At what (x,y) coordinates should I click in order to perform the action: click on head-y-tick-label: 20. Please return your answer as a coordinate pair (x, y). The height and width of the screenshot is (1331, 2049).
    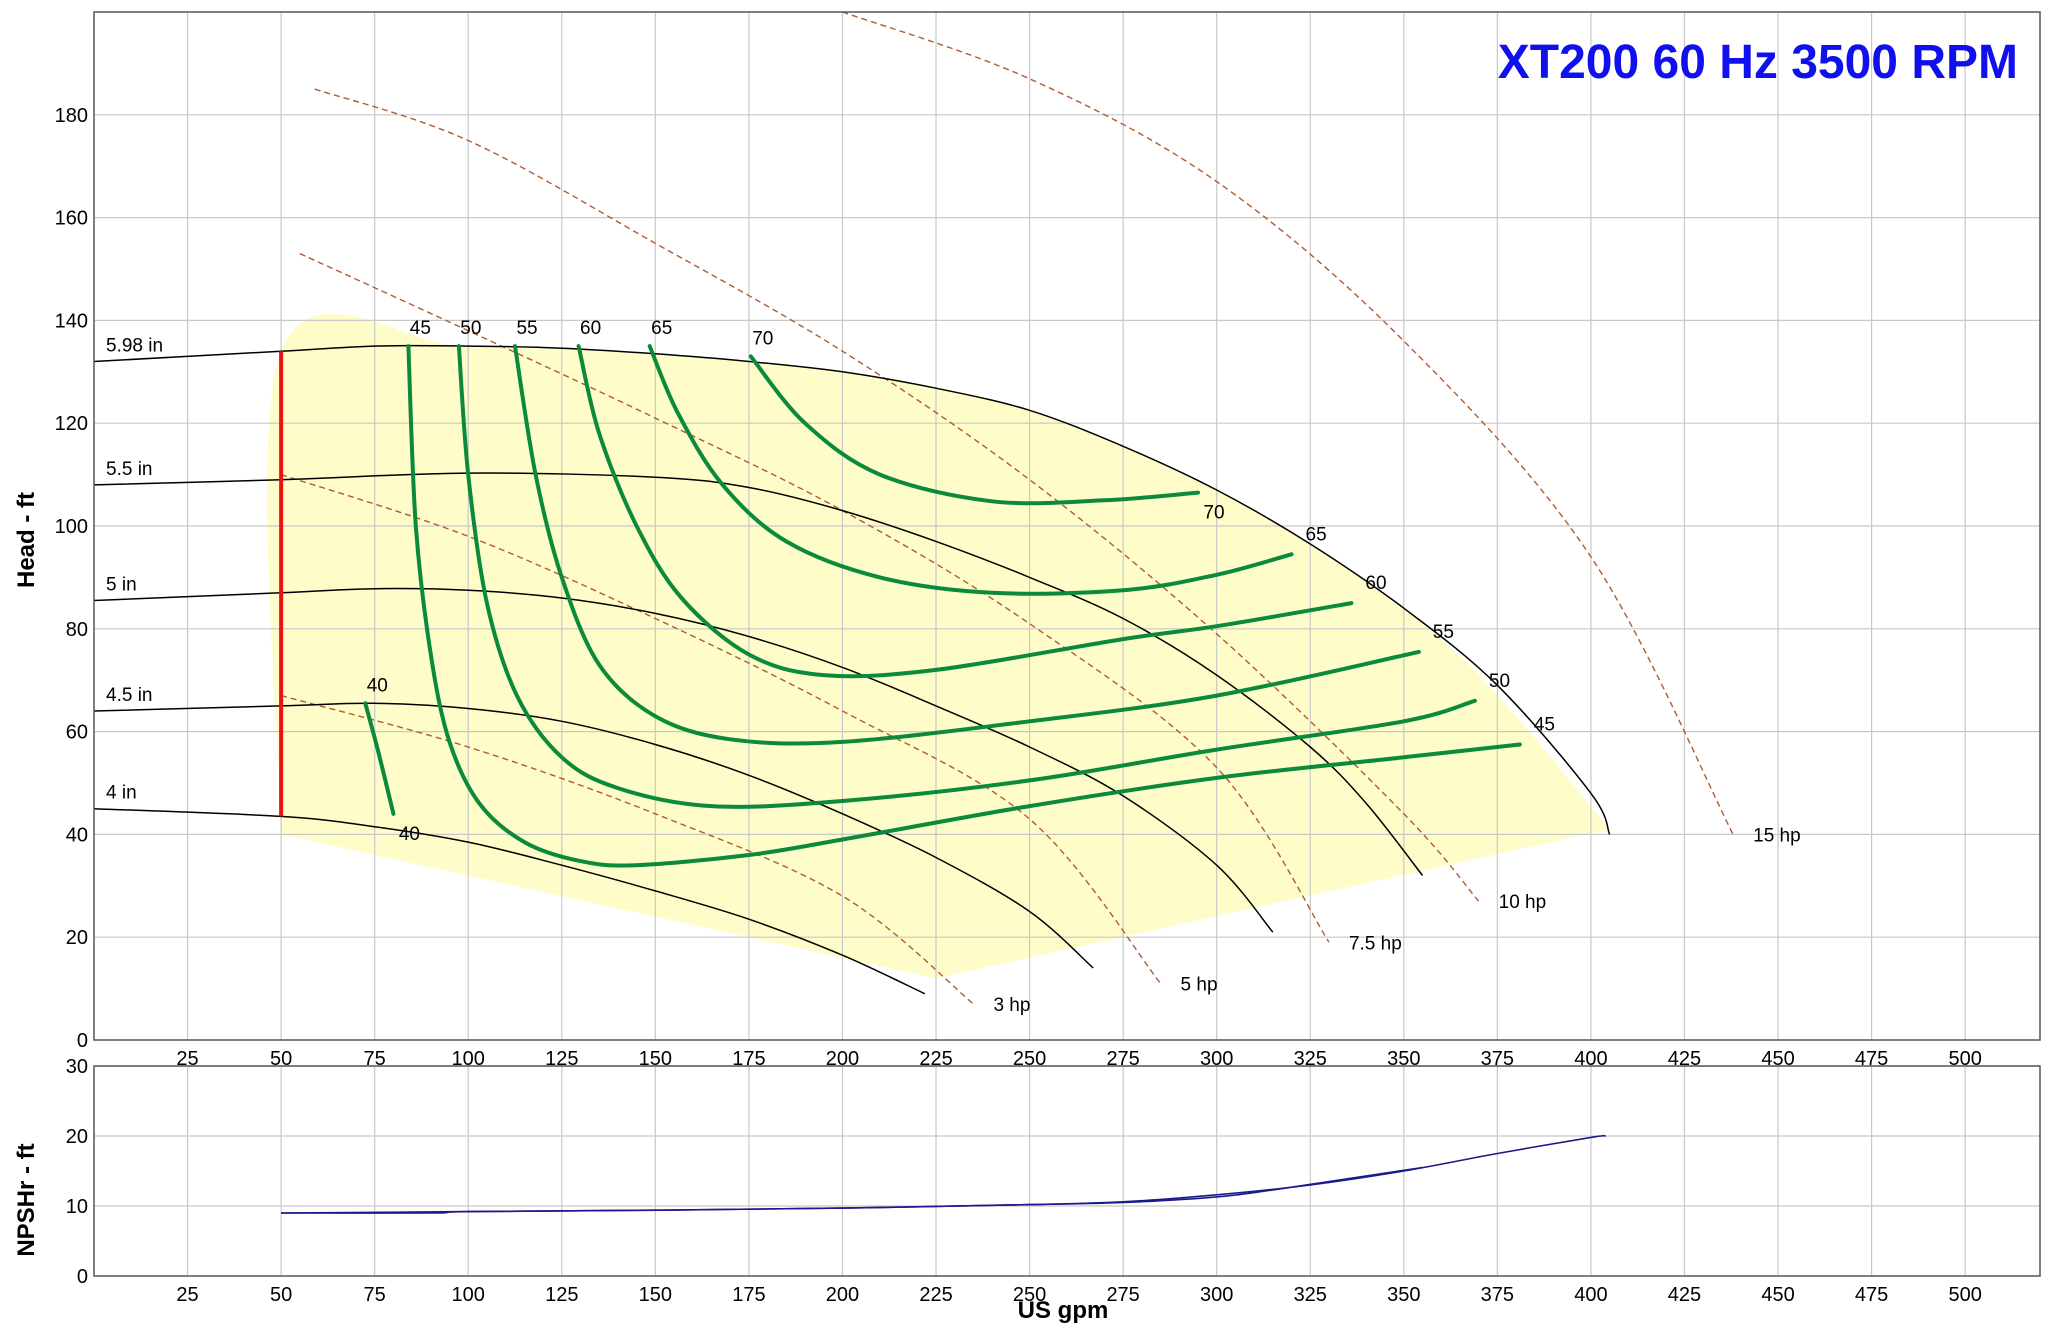
    Looking at the image, I should click on (77, 938).